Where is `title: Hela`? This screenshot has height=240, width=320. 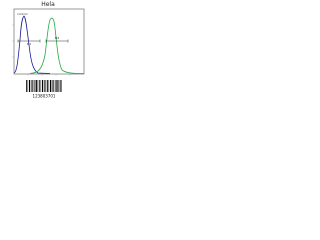 title: Hela is located at coordinates (48, 4).